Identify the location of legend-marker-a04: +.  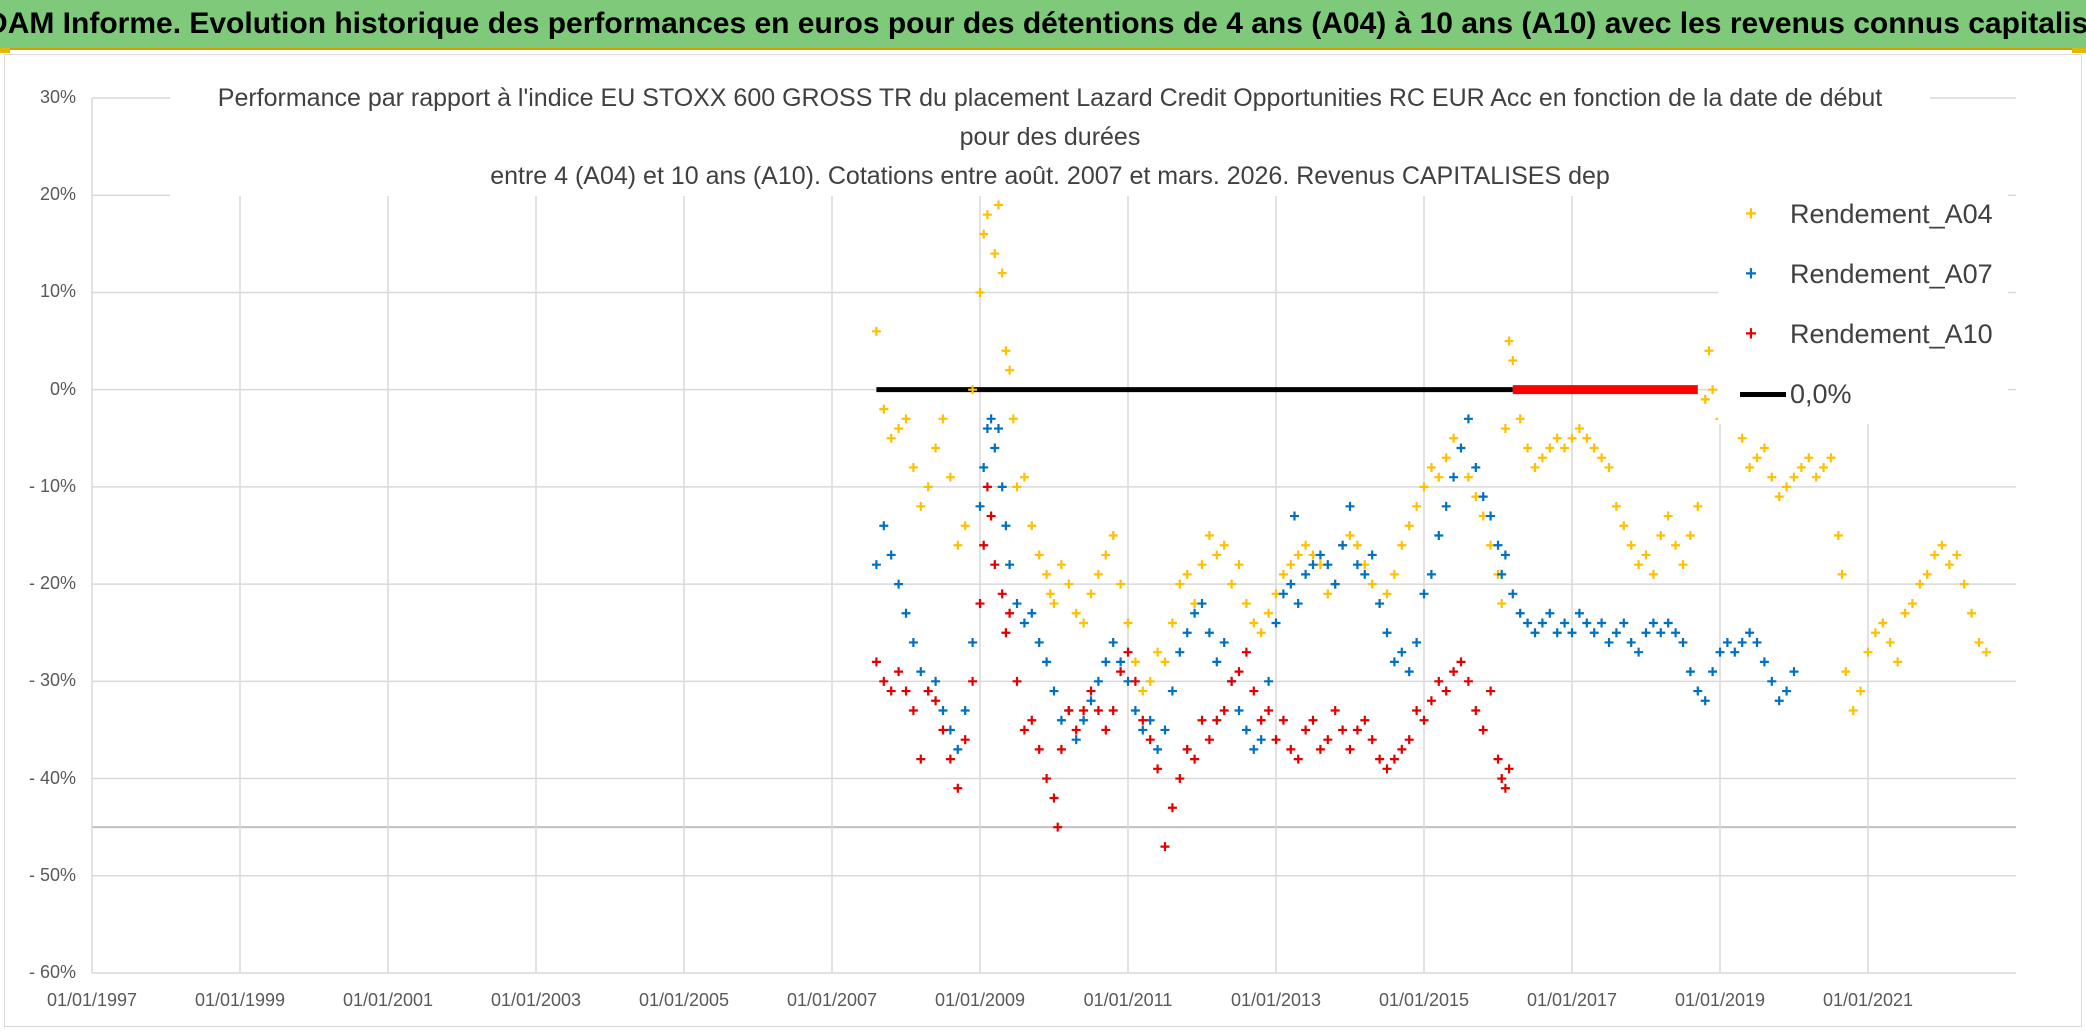
(1751, 214).